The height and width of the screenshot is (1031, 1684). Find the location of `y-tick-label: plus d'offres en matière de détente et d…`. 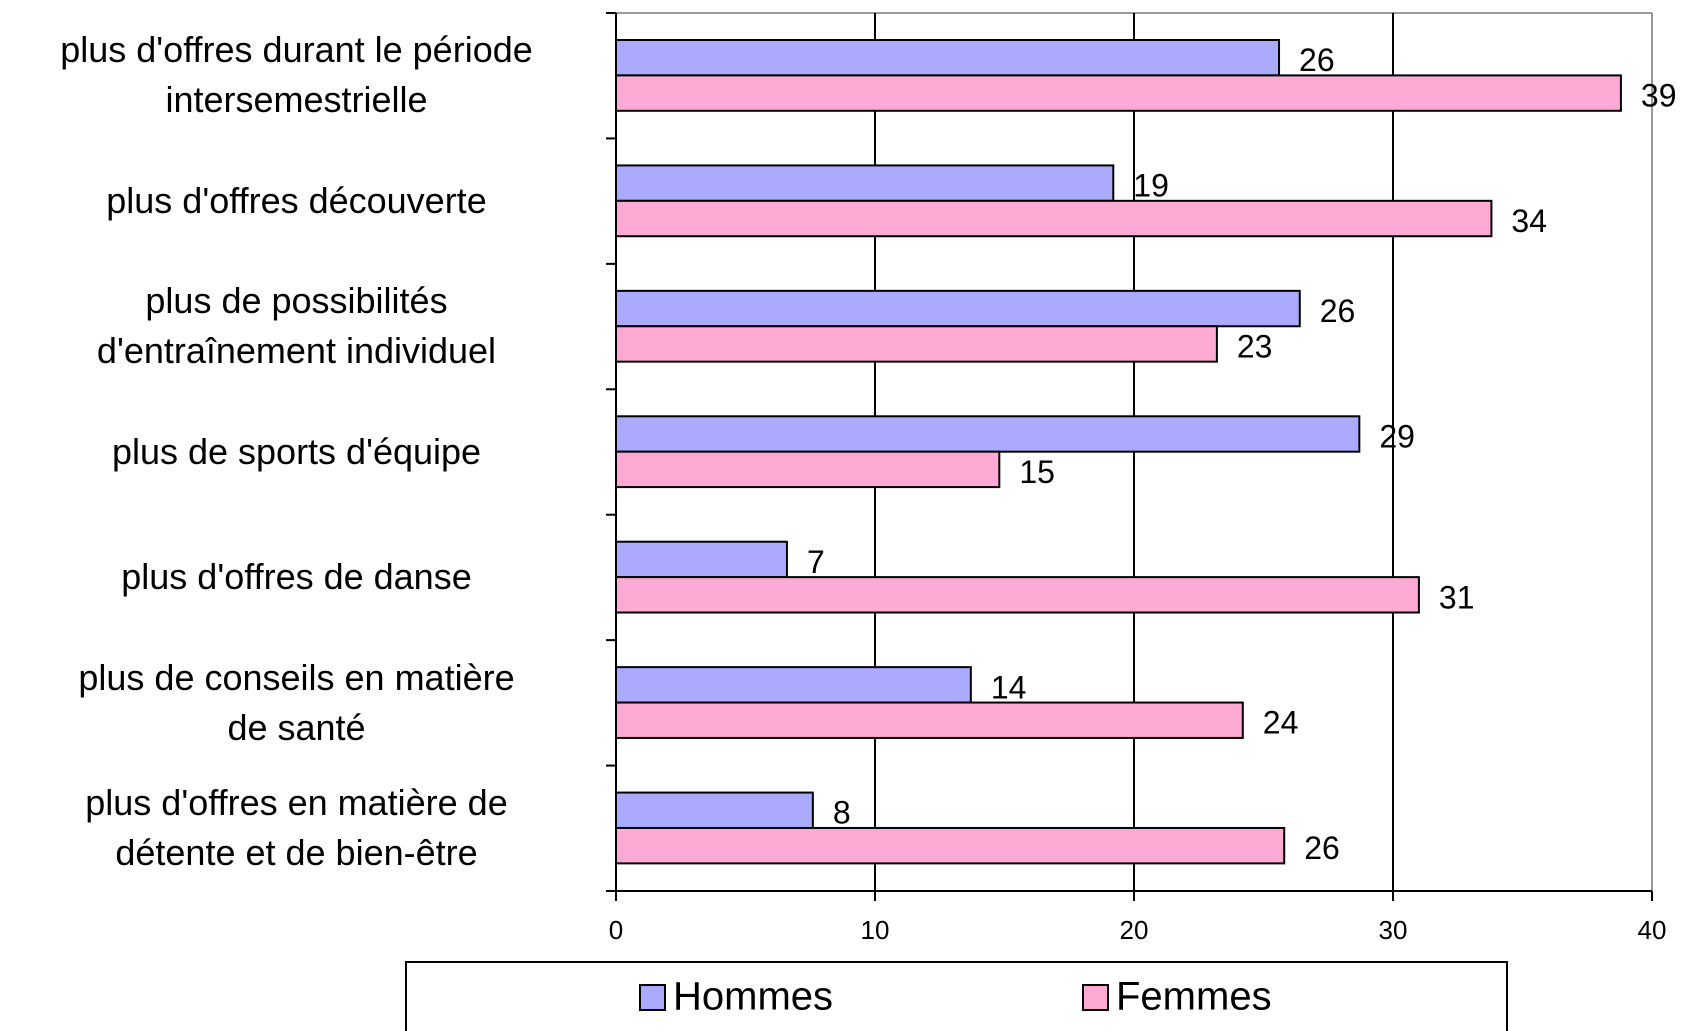

y-tick-label: plus d'offres en matière de détente et d… is located at coordinates (296, 827).